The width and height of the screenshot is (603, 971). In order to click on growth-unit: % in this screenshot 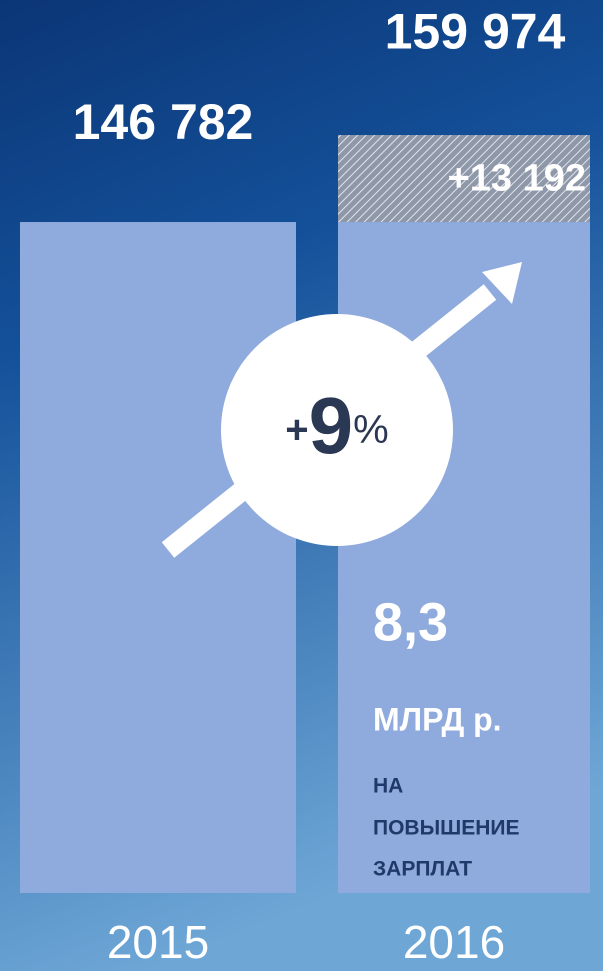, I will do `click(371, 430)`.